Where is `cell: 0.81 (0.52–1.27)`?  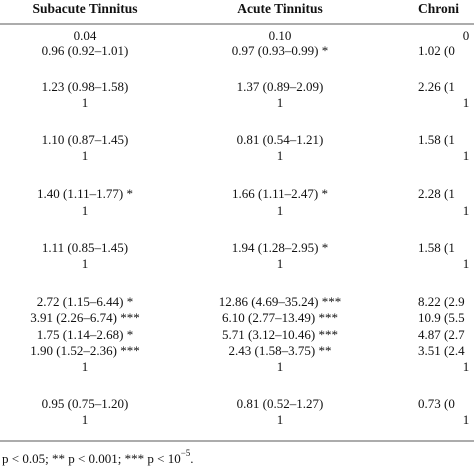 cell: 0.81 (0.52–1.27) is located at coordinates (280, 403).